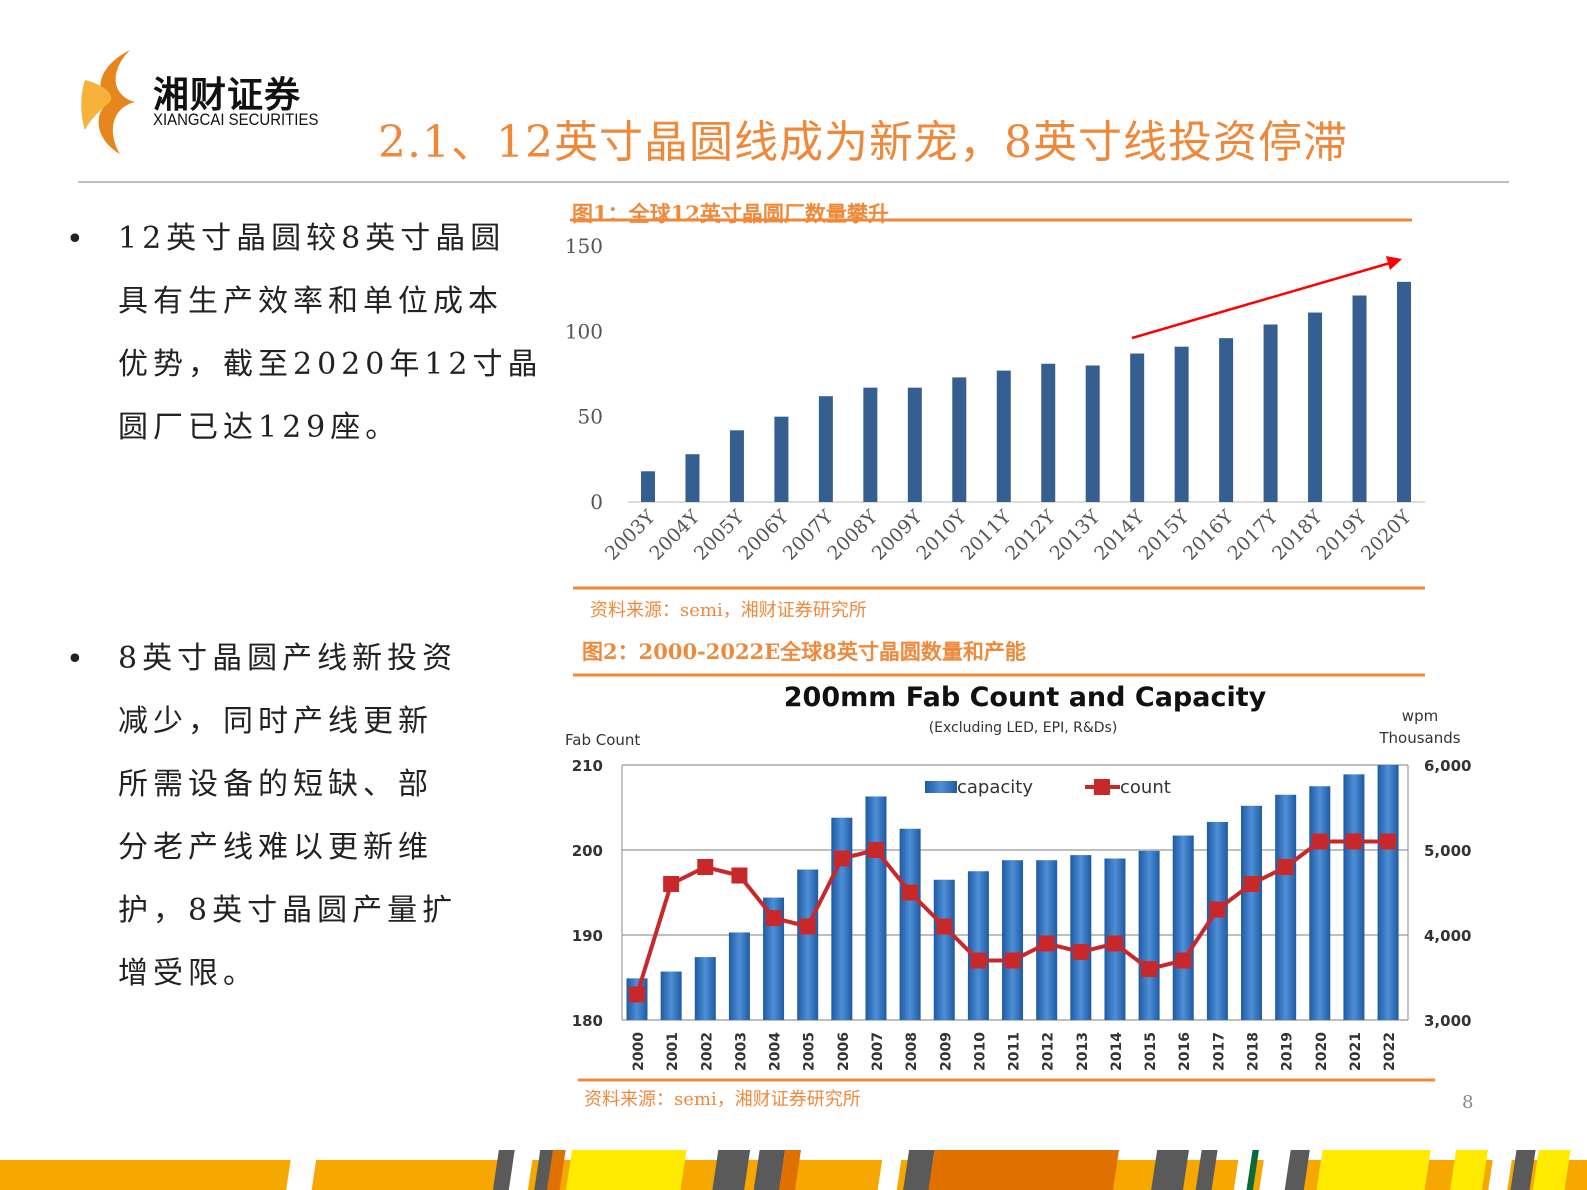 The width and height of the screenshot is (1587, 1190). I want to click on figure2-caption: 图2：2000-2022E全球8英寸晶圆数量和产能, so click(804, 651).